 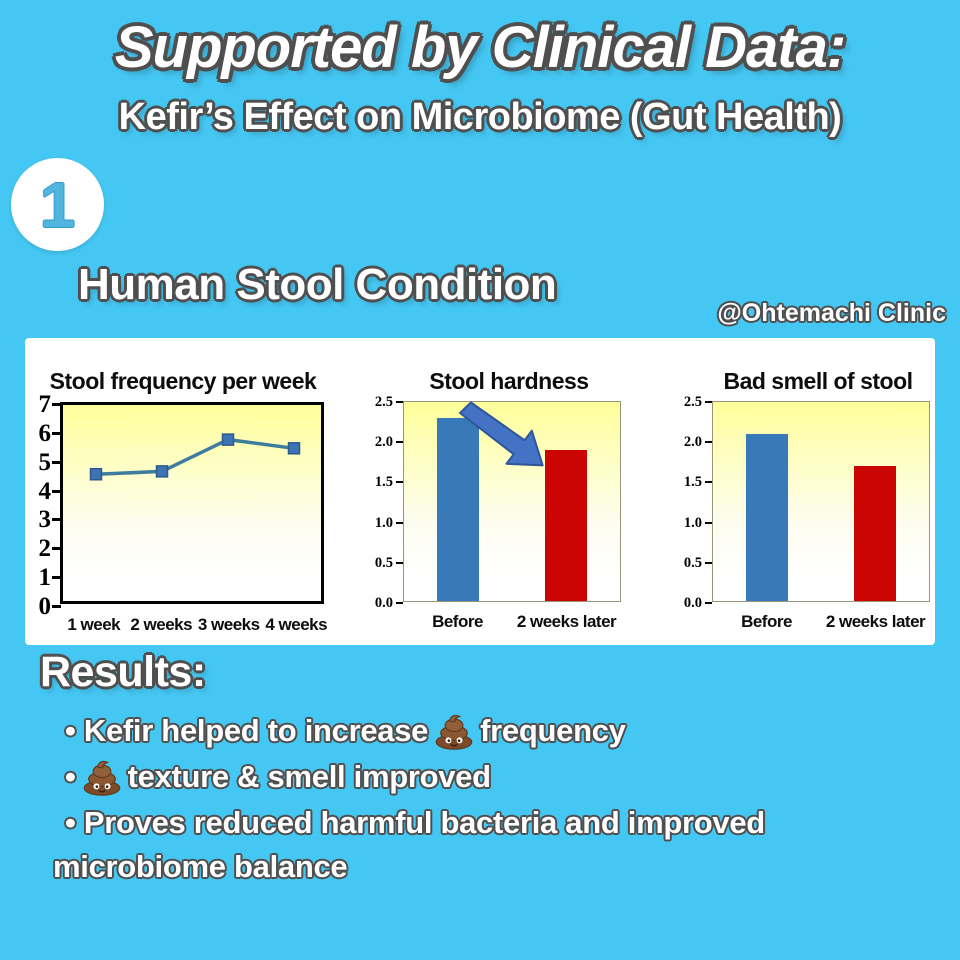 What do you see at coordinates (831, 313) in the screenshot?
I see `attribution: @Ohtemachi Clinic` at bounding box center [831, 313].